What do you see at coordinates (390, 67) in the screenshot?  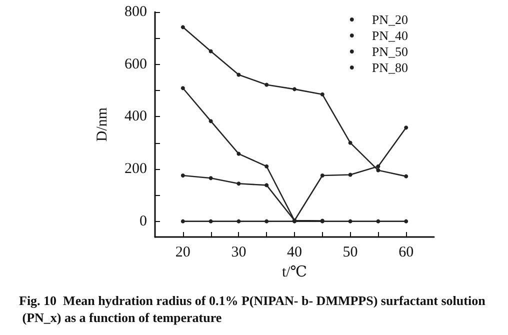 I see `legend-label: PN_80` at bounding box center [390, 67].